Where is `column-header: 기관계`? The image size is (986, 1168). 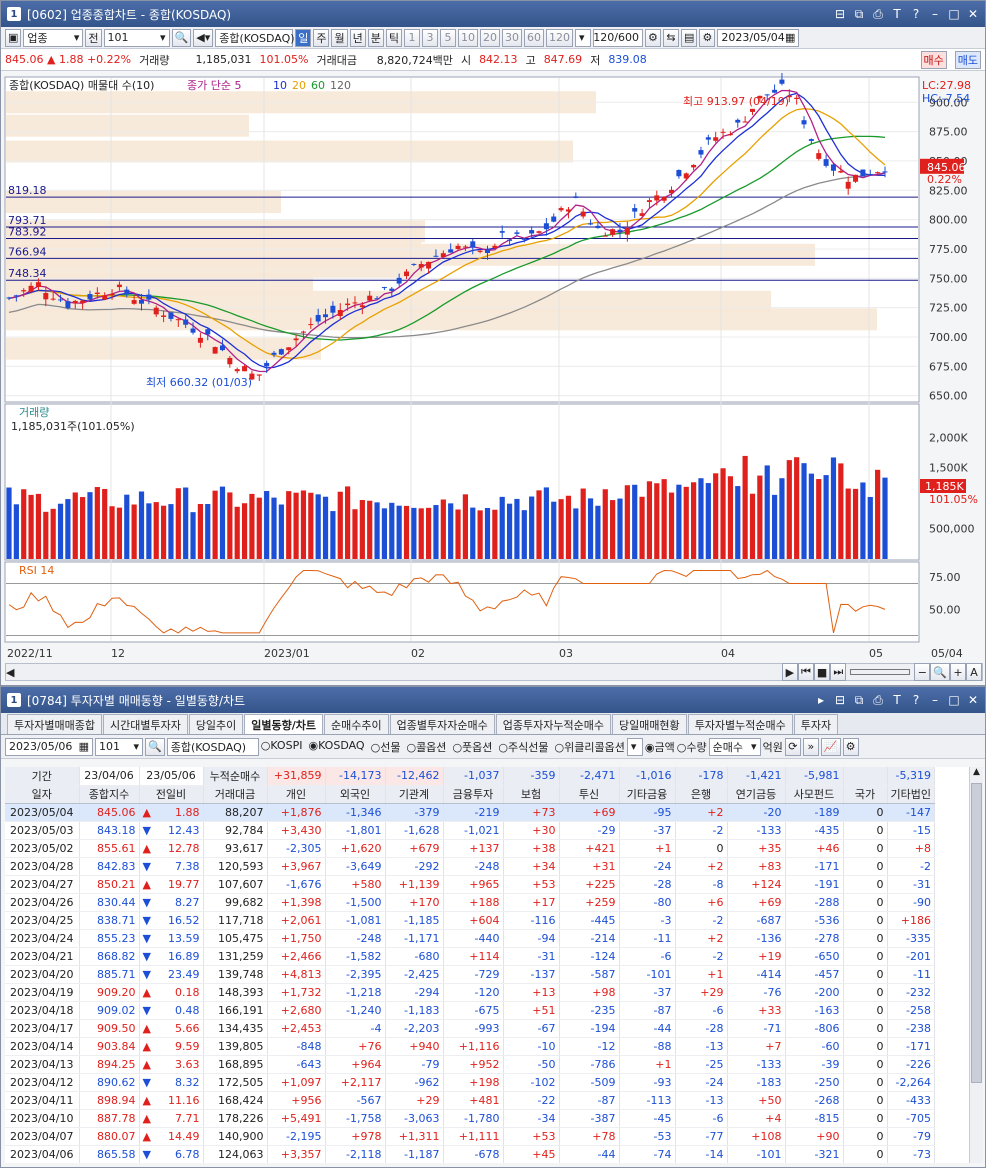 column-header: 기관계 is located at coordinates (414, 794).